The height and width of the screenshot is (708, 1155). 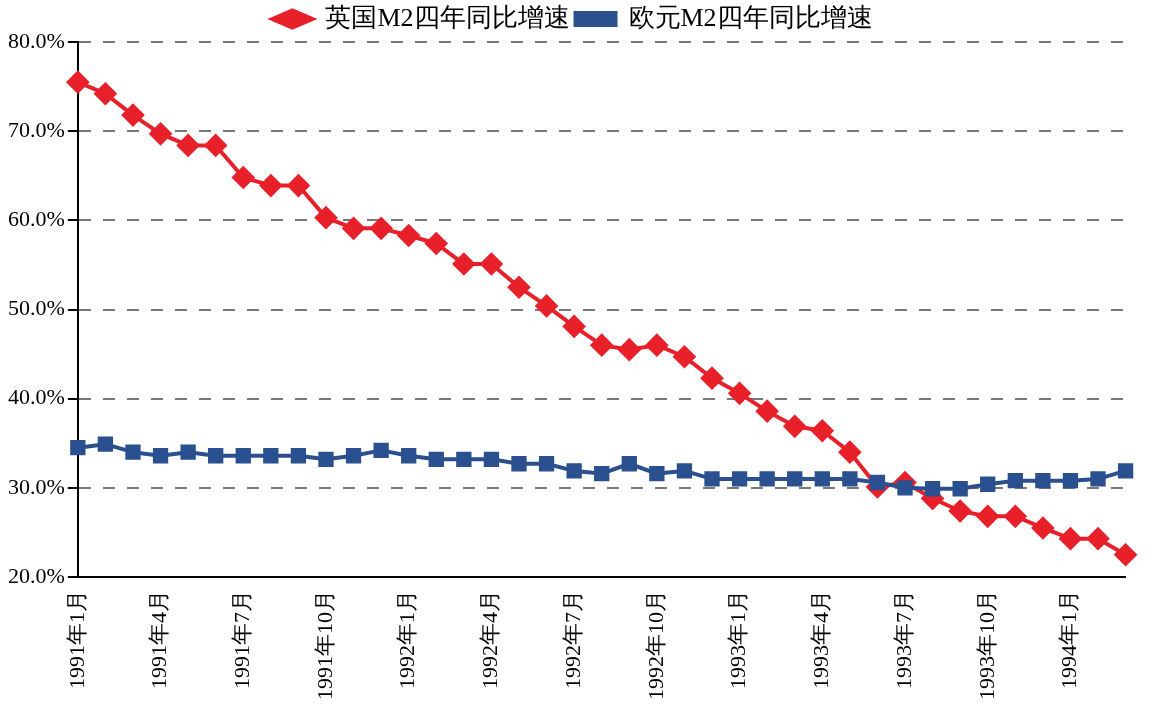 I want to click on y-tick-label: 40.0%, so click(x=36, y=397).